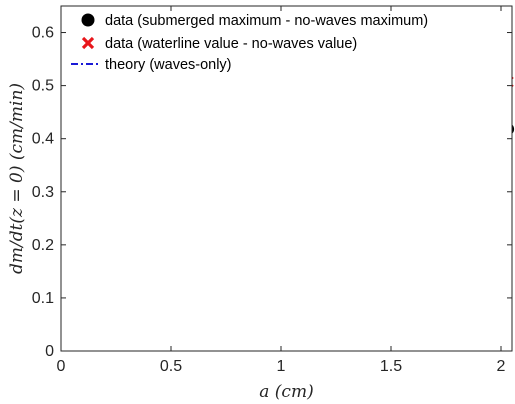 Image resolution: width=515 pixels, height=404 pixels. I want to click on x-tick-label: 1.5, so click(391, 366).